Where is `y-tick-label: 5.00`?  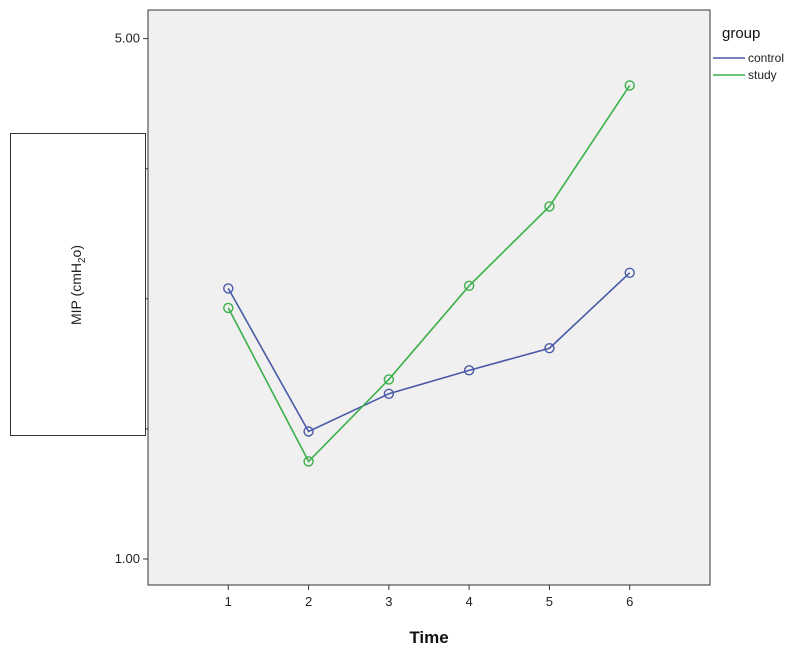
y-tick-label: 5.00 is located at coordinates (127, 38).